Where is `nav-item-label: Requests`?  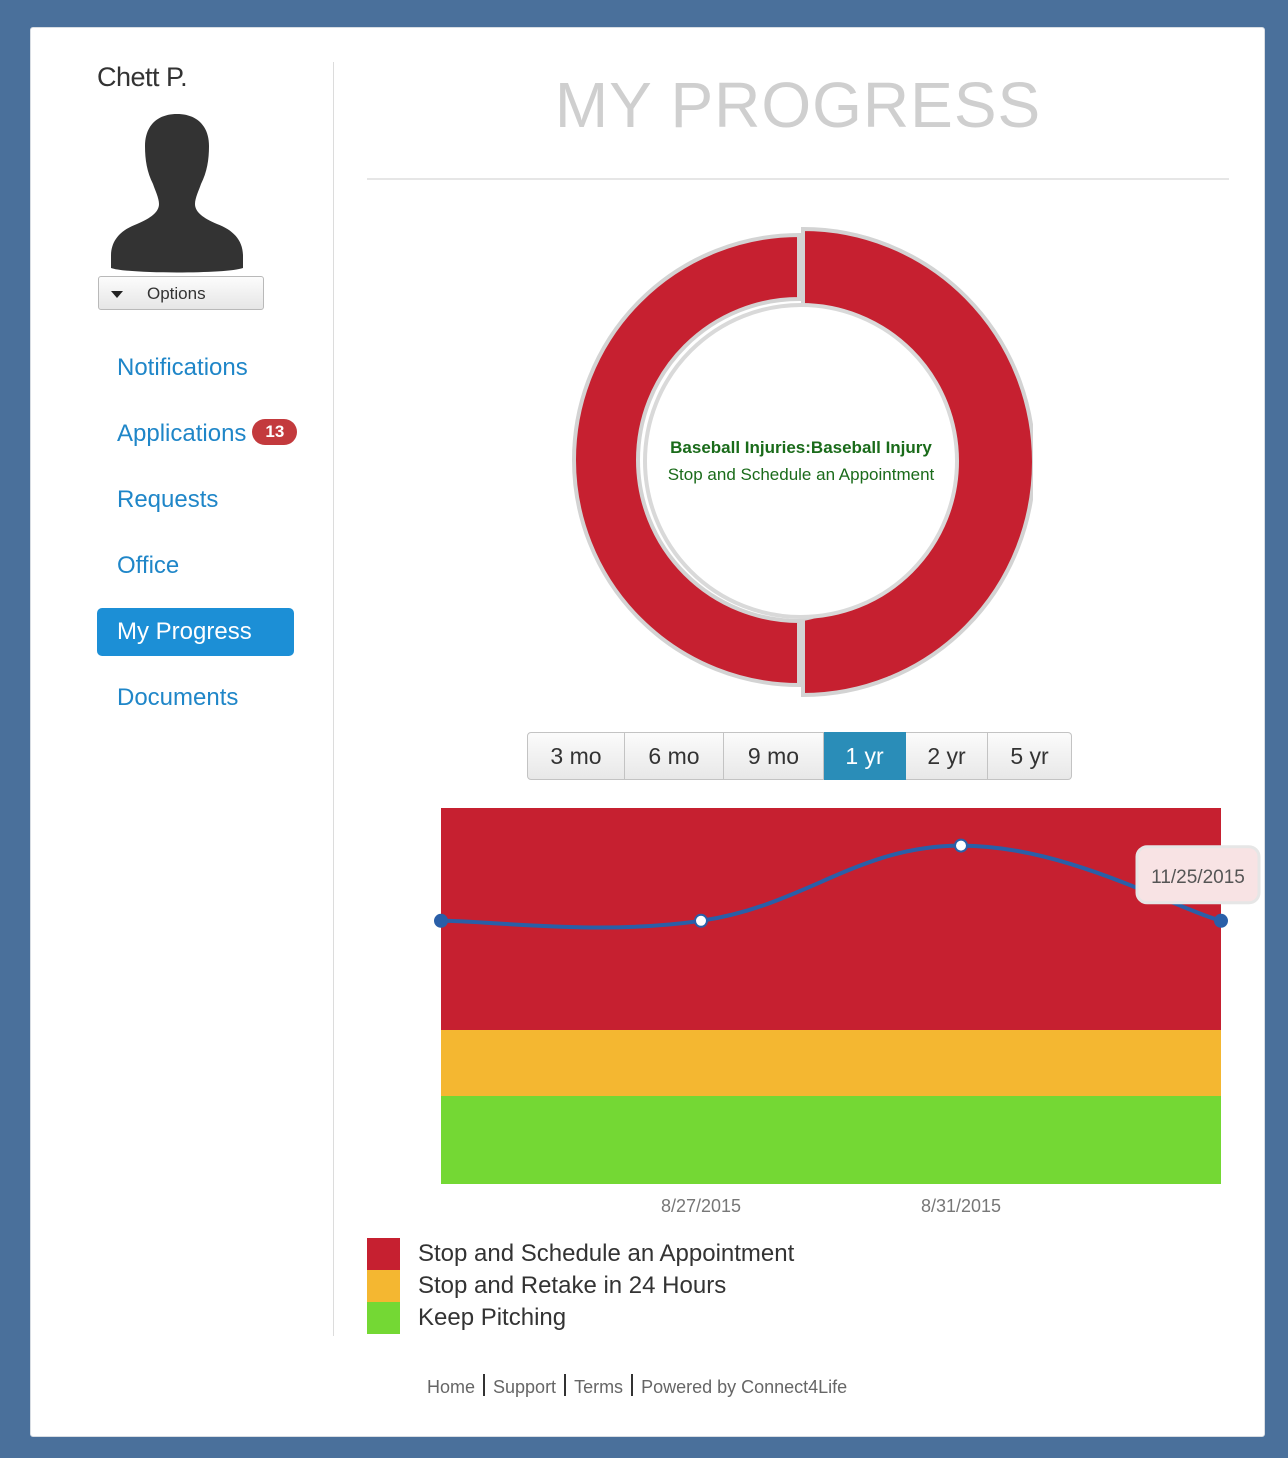
nav-item-label: Requests is located at coordinates (168, 499).